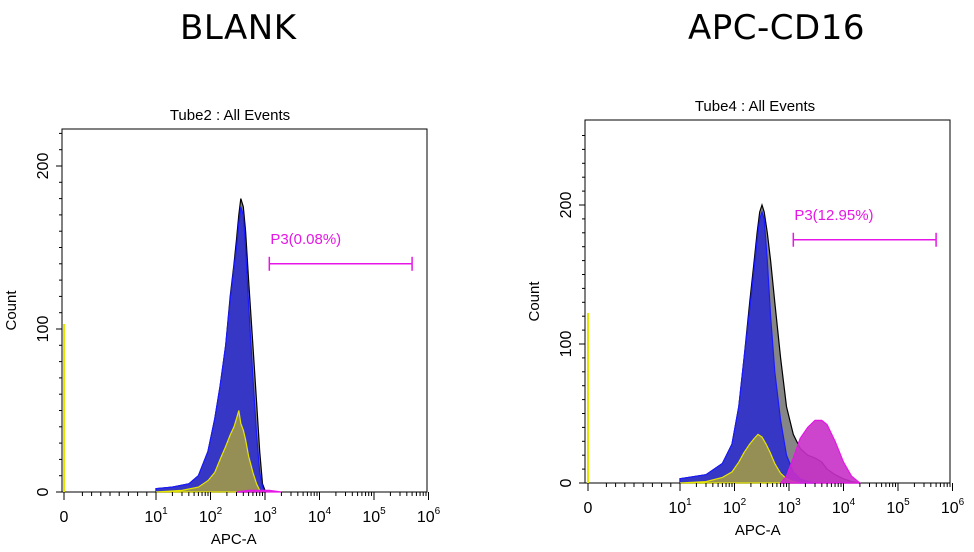  Describe the element at coordinates (833, 215) in the screenshot. I see `gate-label: P3(12.95%)` at that location.